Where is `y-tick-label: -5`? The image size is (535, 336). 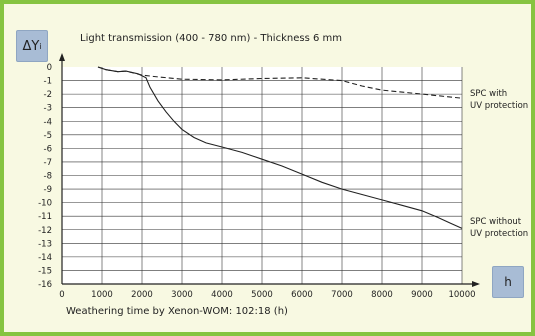
y-tick-label: -5 is located at coordinates (48, 136).